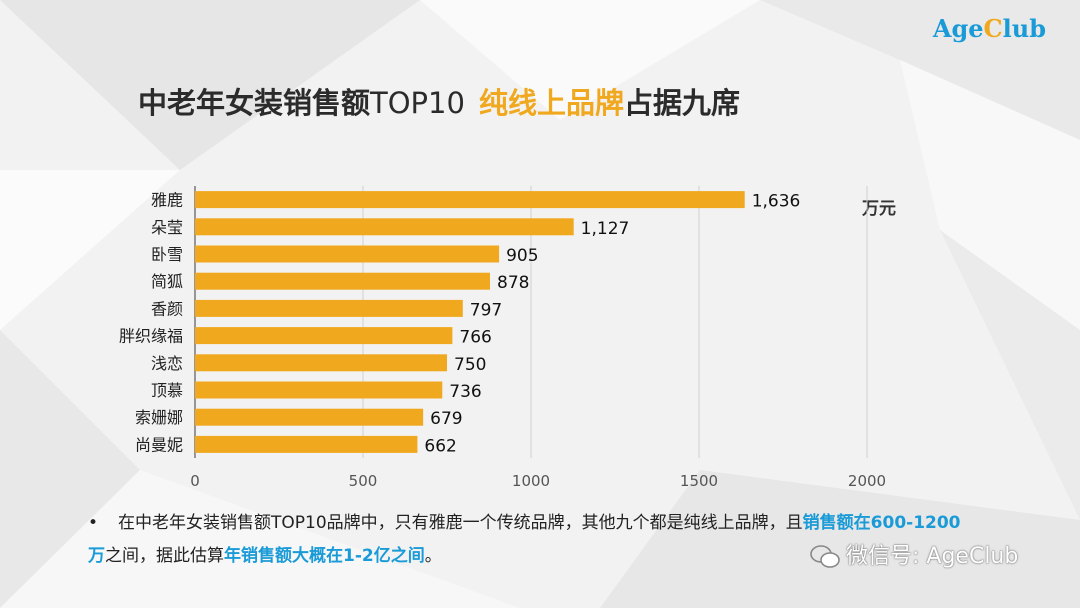 The width and height of the screenshot is (1080, 608). What do you see at coordinates (151, 336) in the screenshot?
I see `category-label: 胖织缘福` at bounding box center [151, 336].